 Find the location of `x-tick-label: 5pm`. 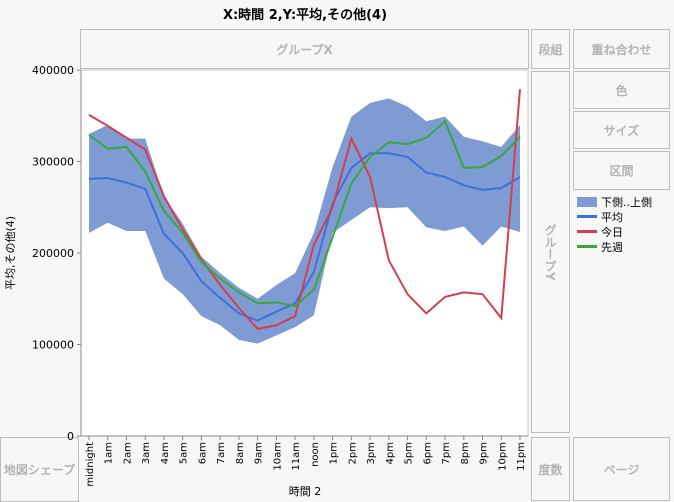

x-tick-label: 5pm is located at coordinates (409, 453).